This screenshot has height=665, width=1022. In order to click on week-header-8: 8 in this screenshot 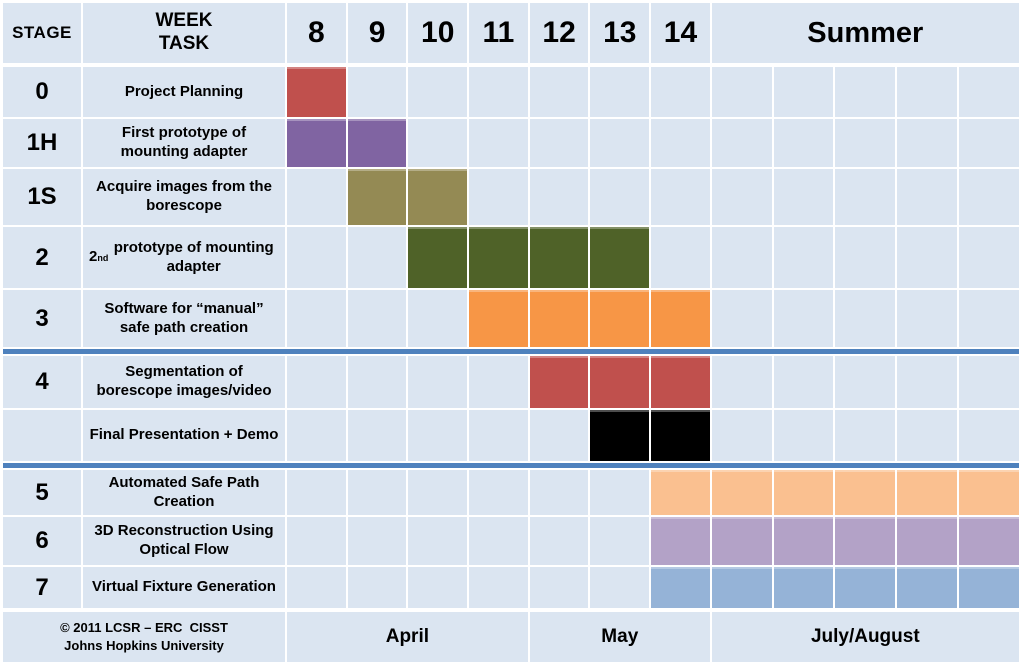, I will do `click(316, 33)`.